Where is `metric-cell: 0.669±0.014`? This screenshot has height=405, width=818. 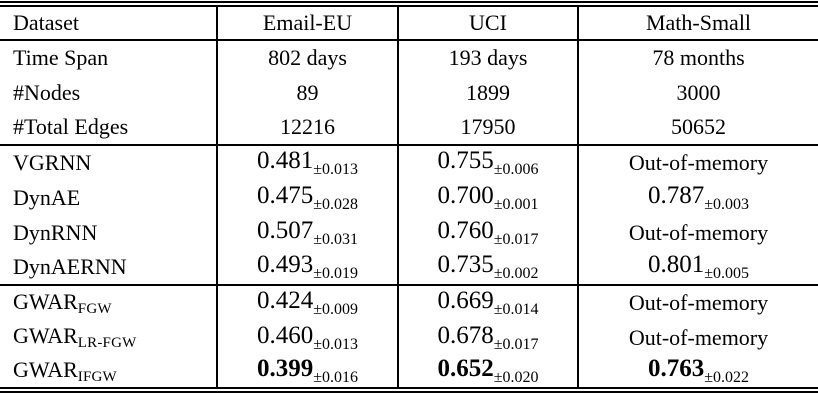 metric-cell: 0.669±0.014 is located at coordinates (487, 302).